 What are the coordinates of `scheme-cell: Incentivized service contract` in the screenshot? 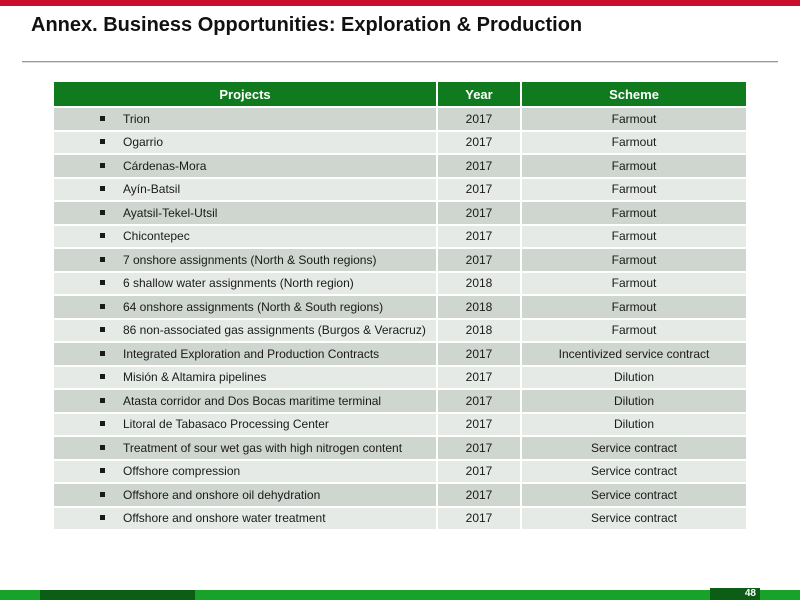 It's located at (633, 354).